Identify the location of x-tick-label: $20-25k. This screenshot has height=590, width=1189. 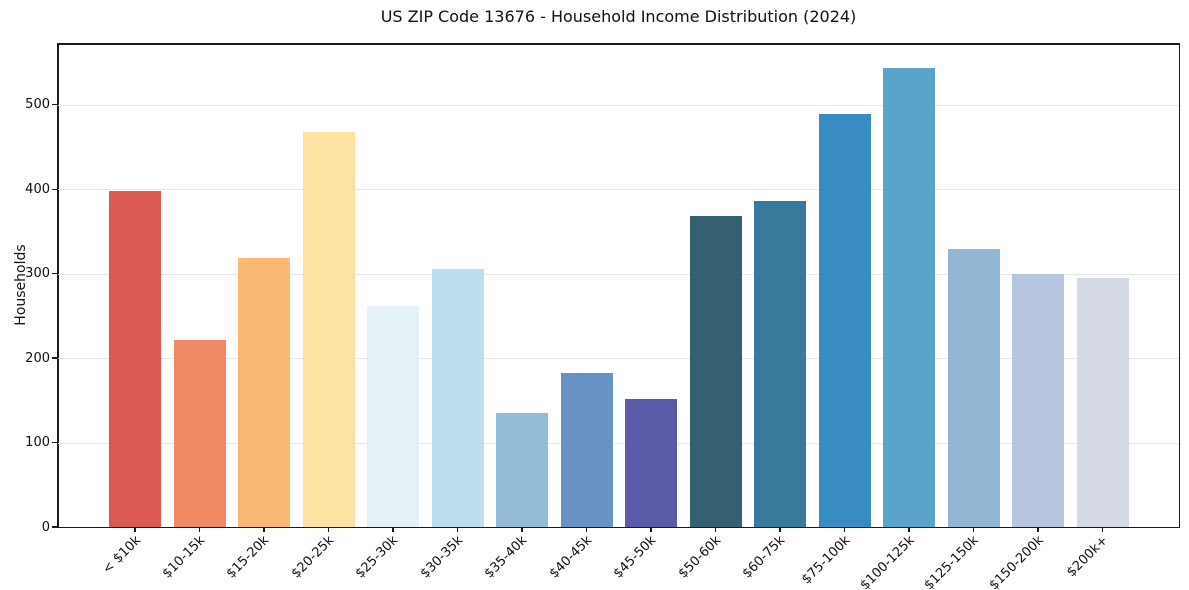
(313, 557).